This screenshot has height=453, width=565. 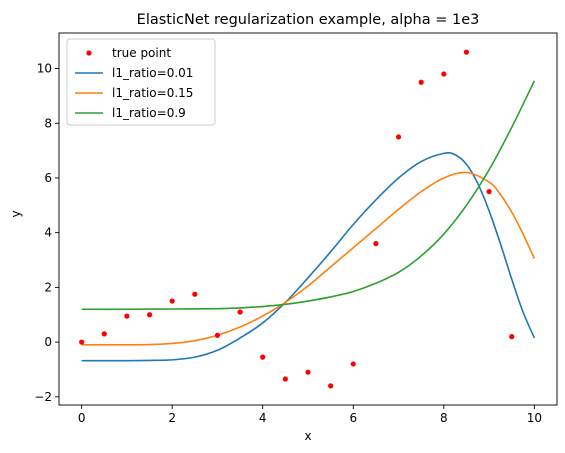 I want to click on legend-box, so click(x=141, y=82).